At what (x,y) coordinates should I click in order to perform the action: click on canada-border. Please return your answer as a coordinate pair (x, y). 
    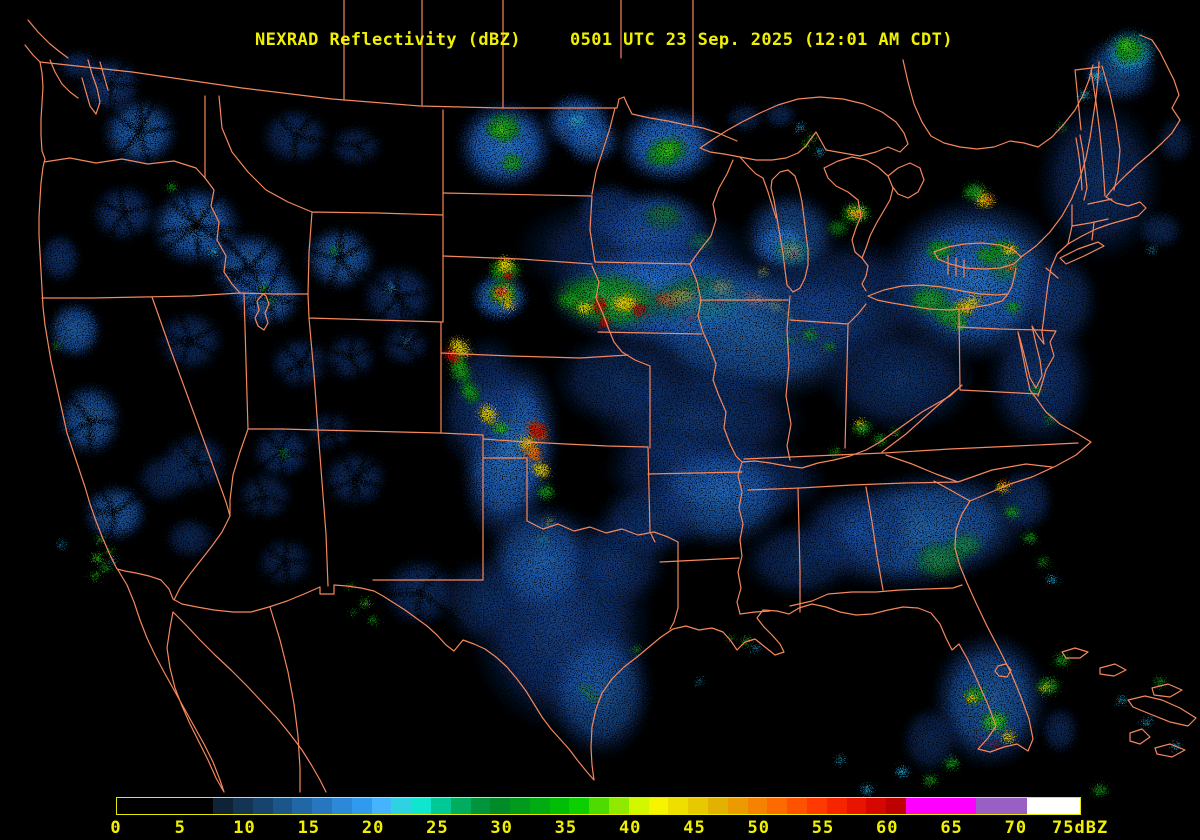
    Looking at the image, I should click on (388, 101).